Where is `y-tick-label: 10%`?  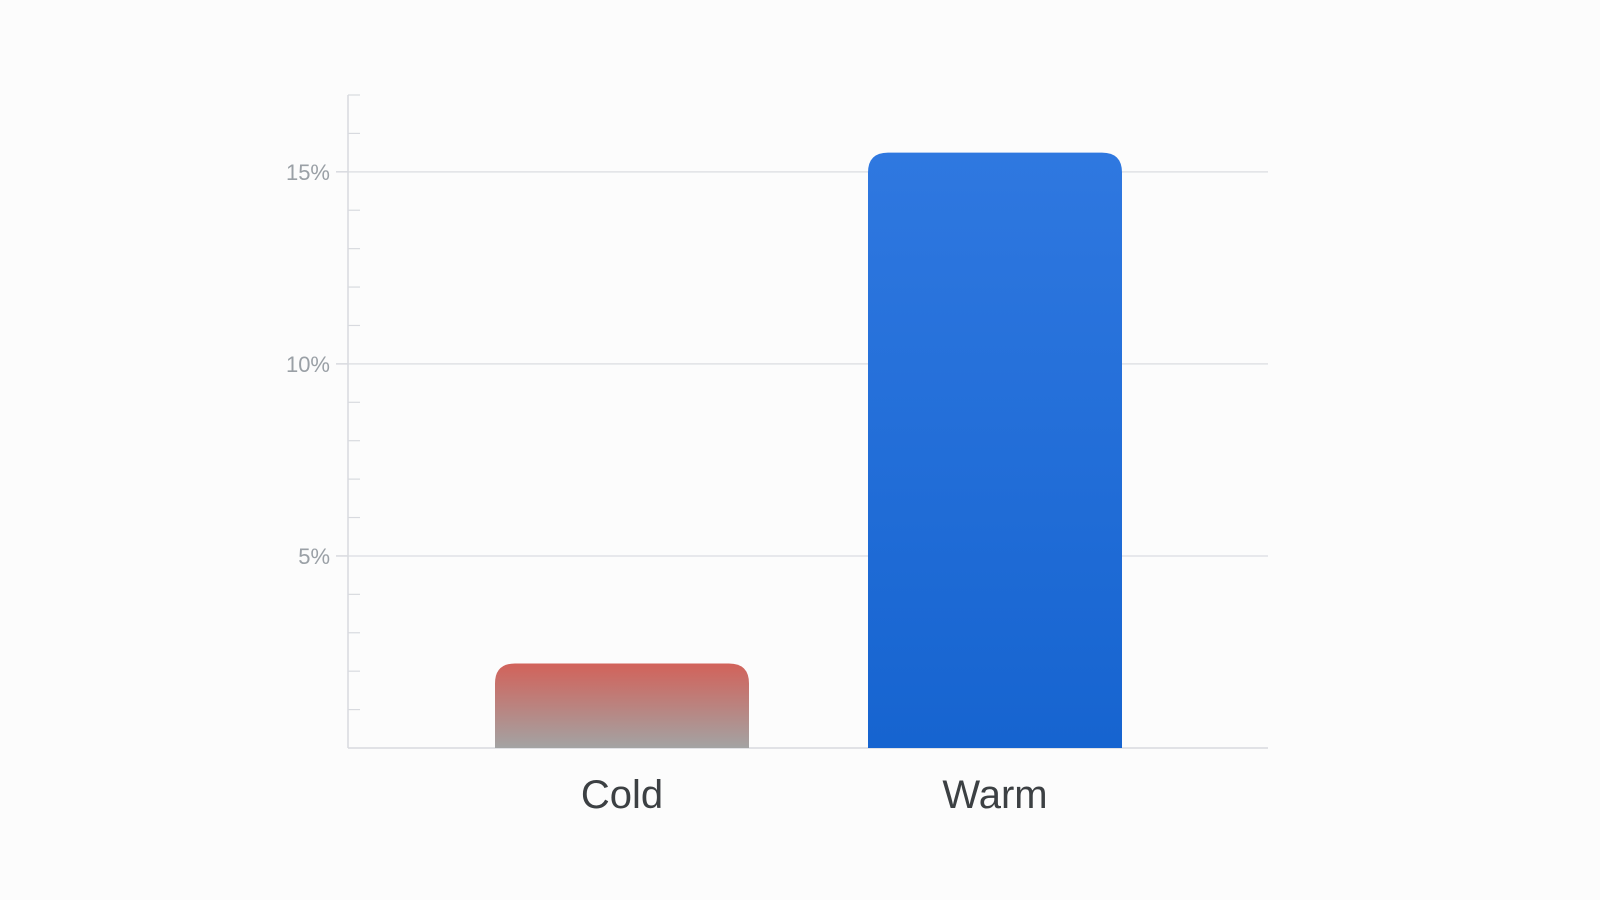 y-tick-label: 10% is located at coordinates (308, 364).